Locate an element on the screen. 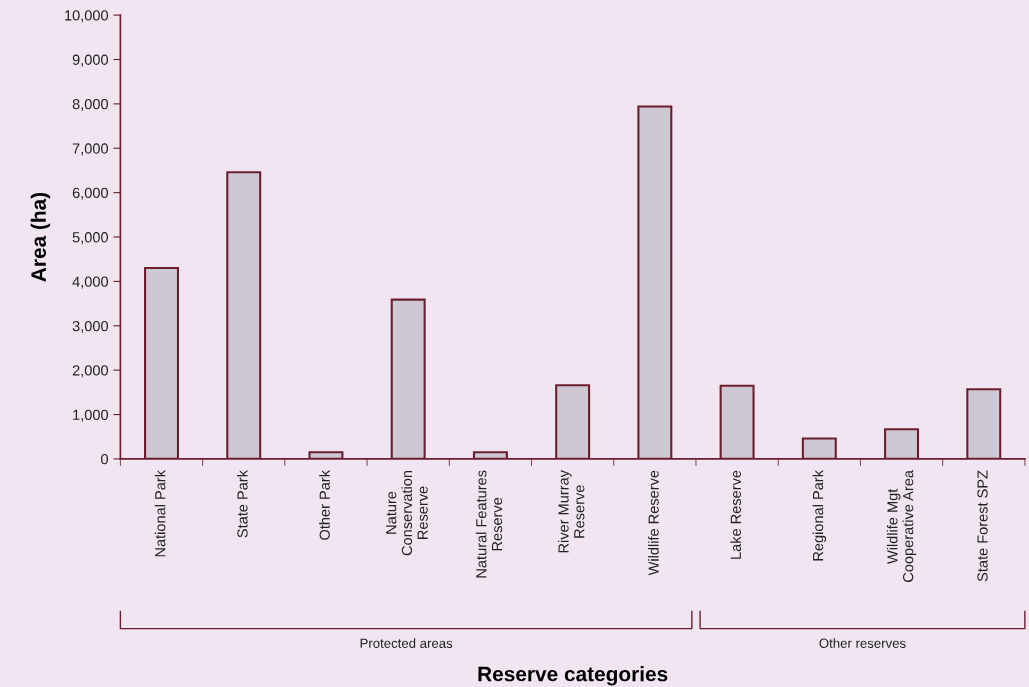 This screenshot has height=687, width=1029. y-tick-label: 7,000 is located at coordinates (90, 149).